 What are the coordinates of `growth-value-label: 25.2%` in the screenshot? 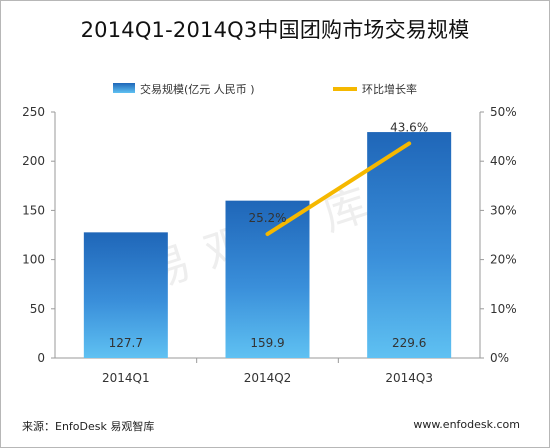 It's located at (267, 218).